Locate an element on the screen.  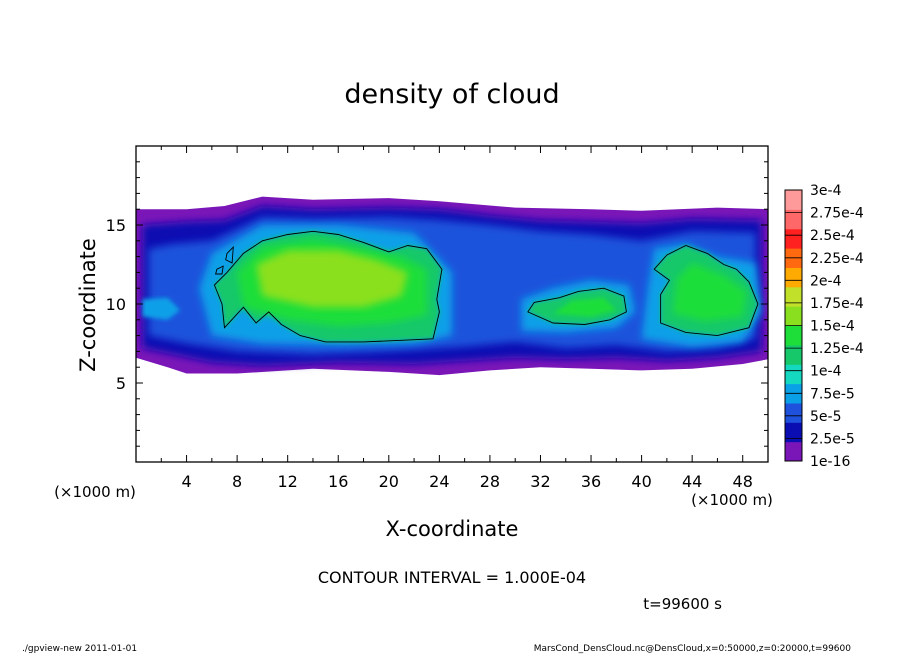
x-tick-label: 44 is located at coordinates (692, 481).